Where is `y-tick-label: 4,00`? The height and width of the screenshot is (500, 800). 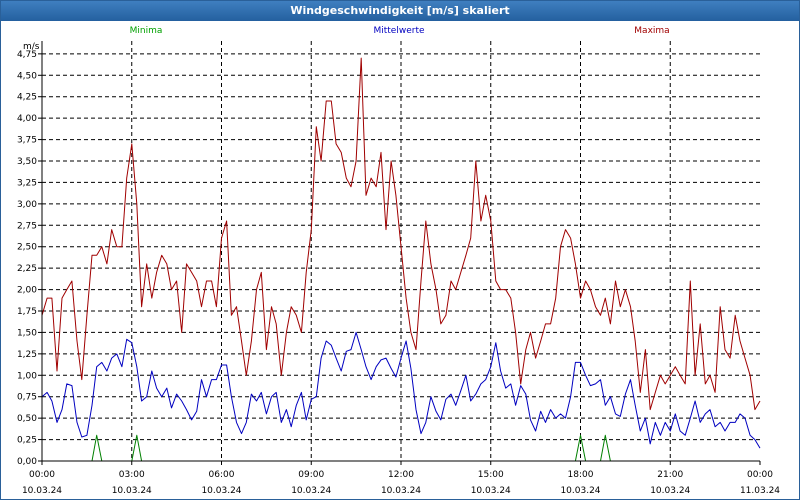
y-tick-label: 4,00 is located at coordinates (27, 119).